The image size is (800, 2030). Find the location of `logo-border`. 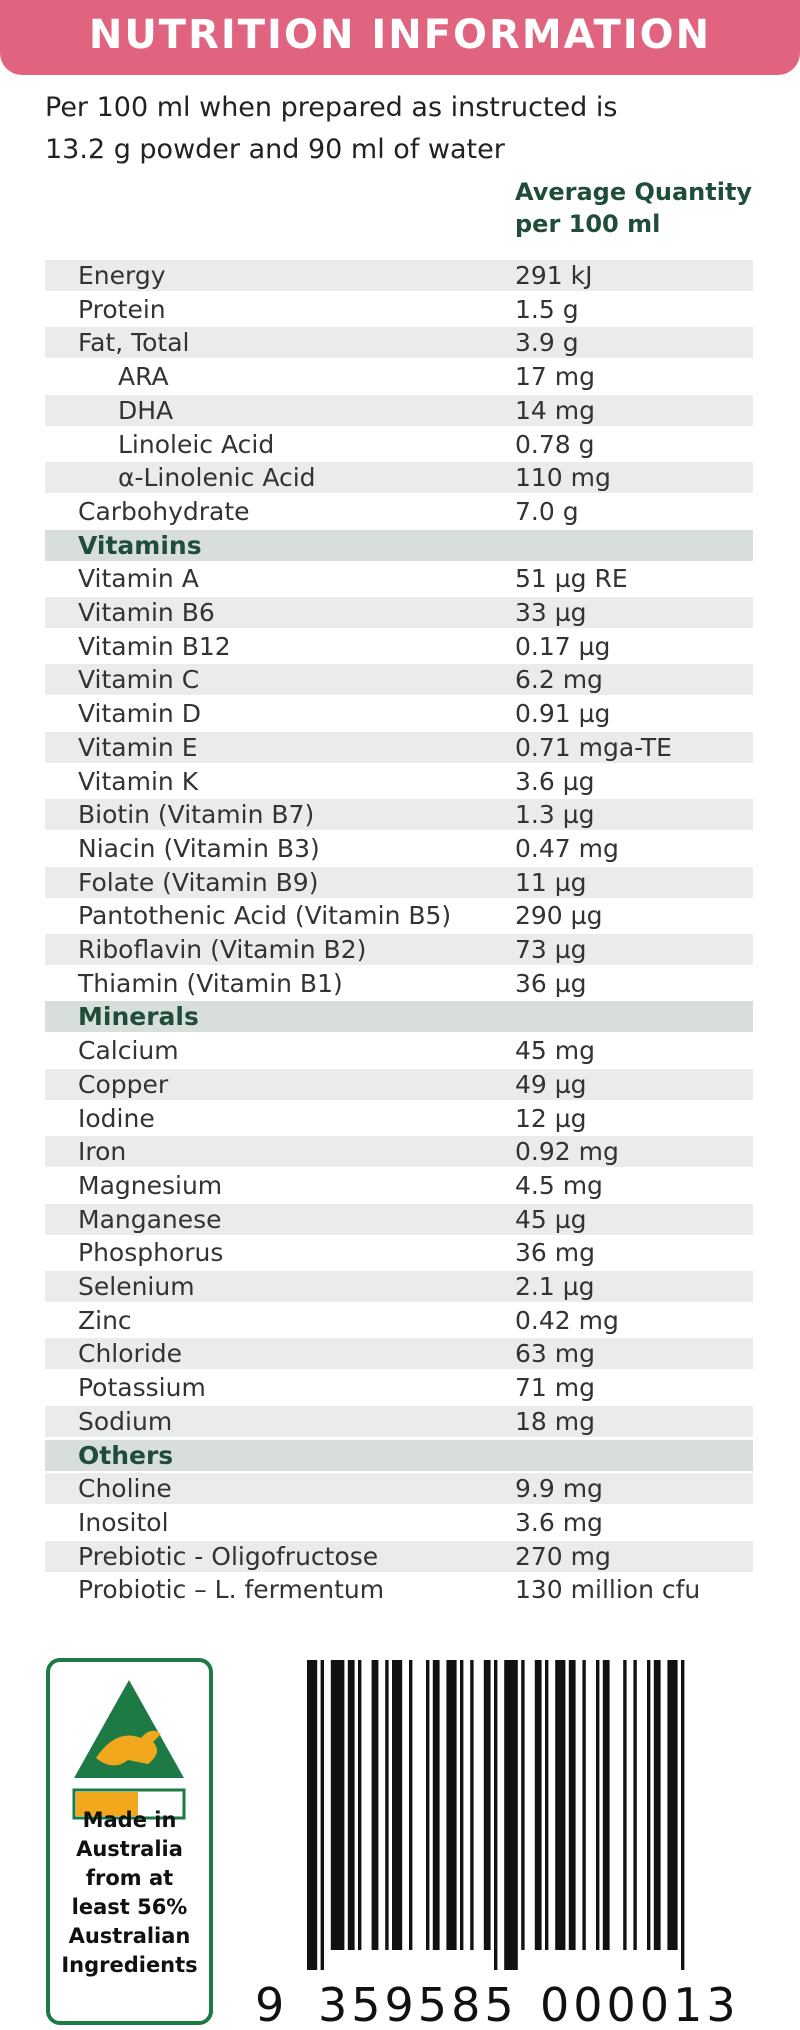

logo-border is located at coordinates (129, 1841).